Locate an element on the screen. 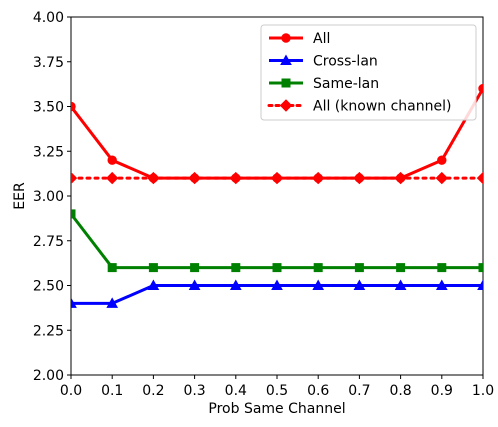 The height and width of the screenshot is (427, 498). y-axis-label: EER is located at coordinates (20, 196).